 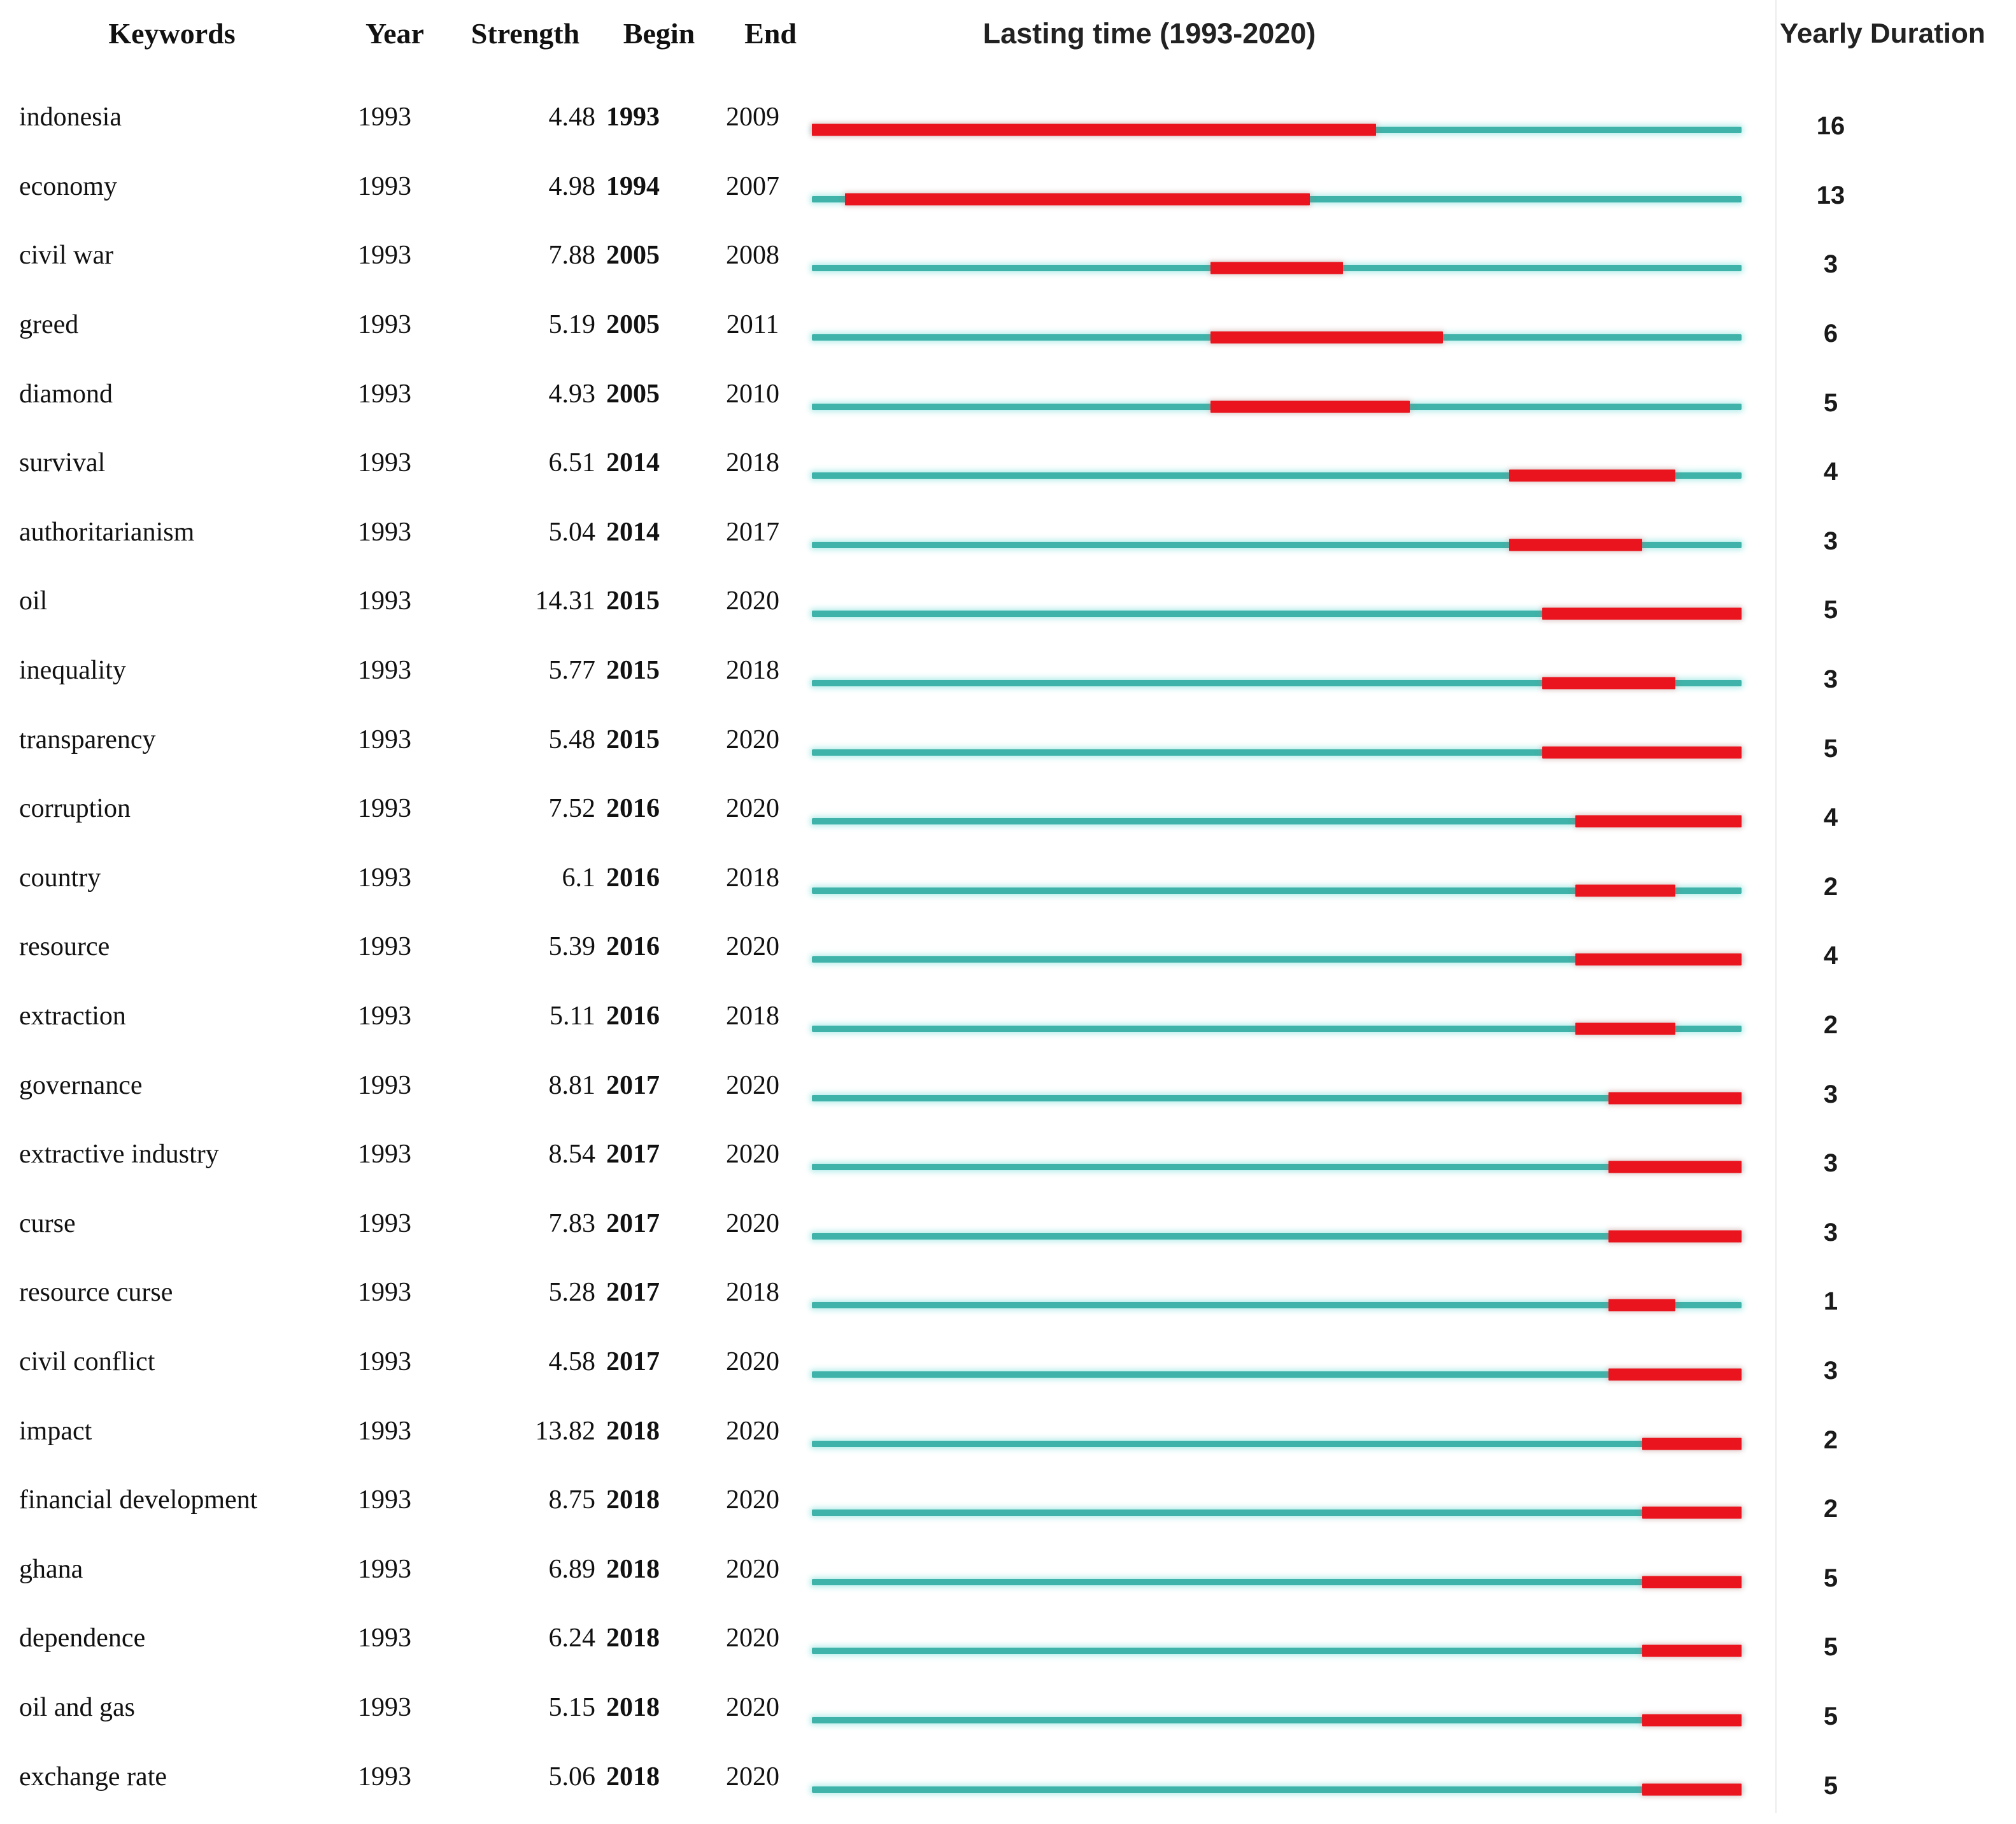 I want to click on table-row: extractive industry 1993 8.54 2017 2020 3, so click(x=1008, y=1167).